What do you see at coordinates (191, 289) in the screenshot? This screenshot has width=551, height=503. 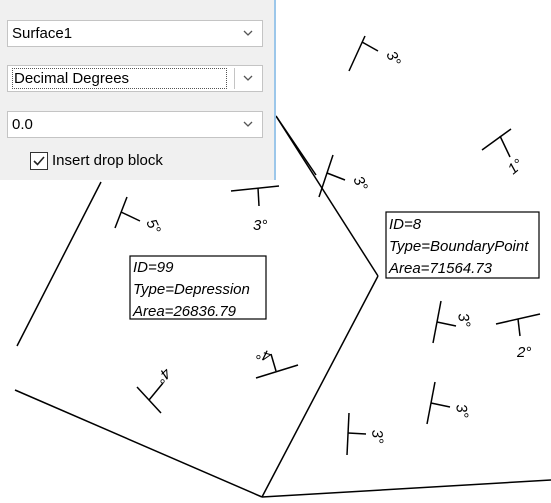 I see `label-line-type: Type=Depression` at bounding box center [191, 289].